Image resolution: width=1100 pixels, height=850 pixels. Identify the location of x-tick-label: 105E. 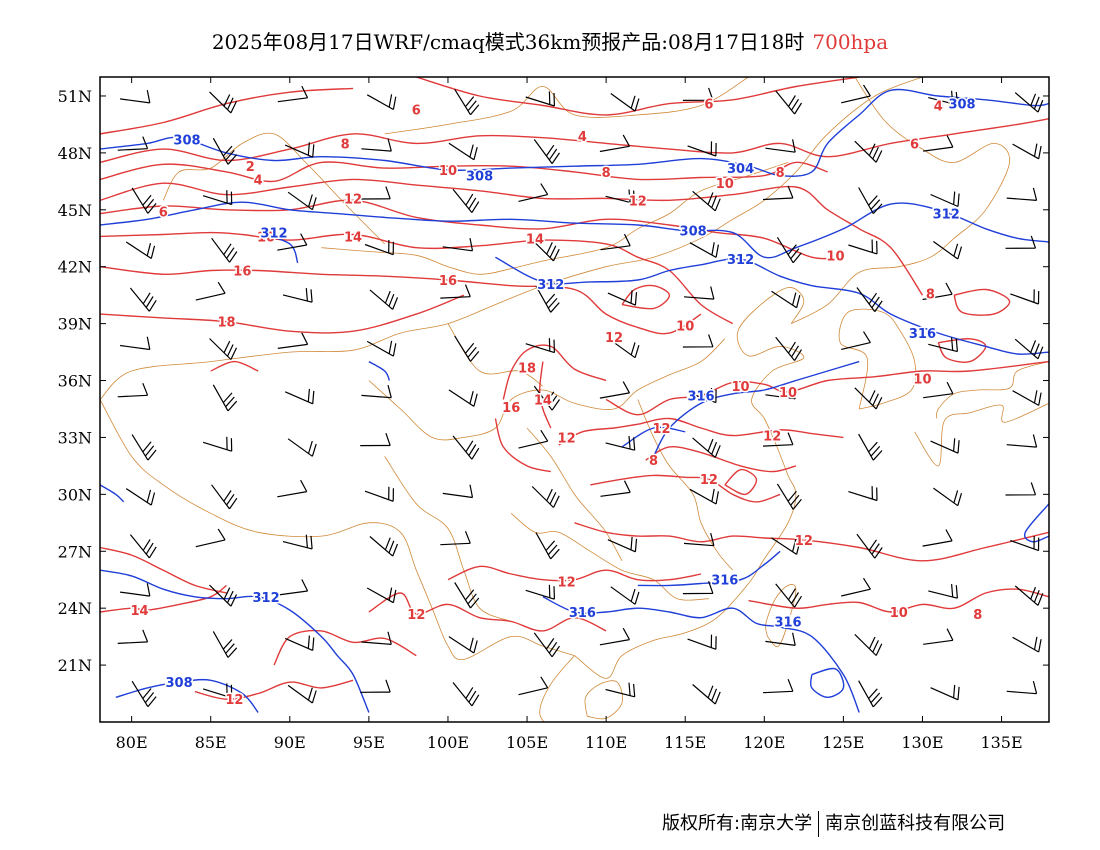
(527, 742).